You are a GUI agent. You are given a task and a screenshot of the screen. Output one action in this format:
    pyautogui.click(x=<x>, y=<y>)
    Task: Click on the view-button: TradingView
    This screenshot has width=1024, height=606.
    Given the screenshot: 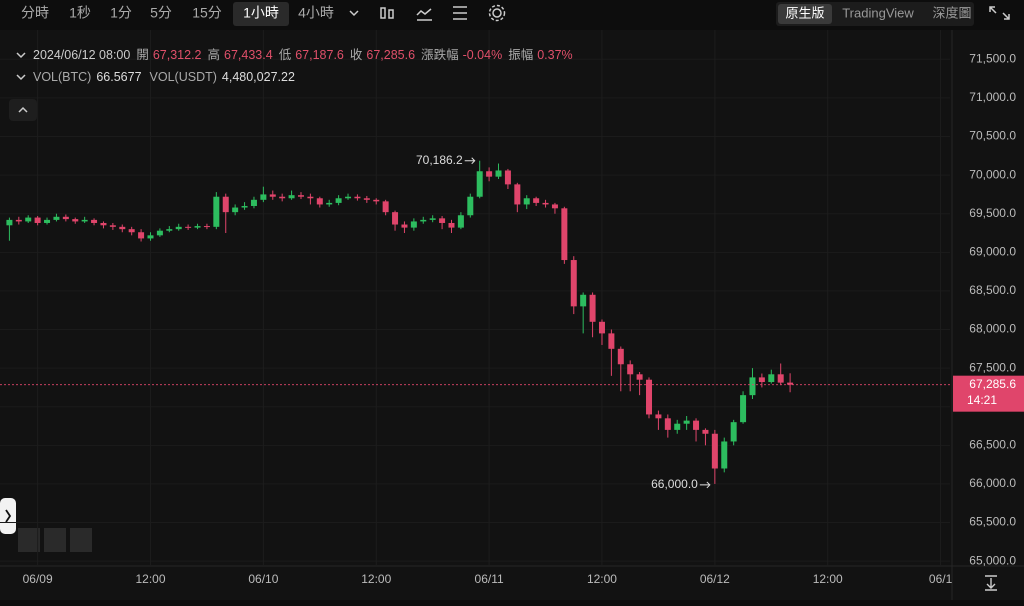 What is the action you would take?
    pyautogui.click(x=878, y=12)
    